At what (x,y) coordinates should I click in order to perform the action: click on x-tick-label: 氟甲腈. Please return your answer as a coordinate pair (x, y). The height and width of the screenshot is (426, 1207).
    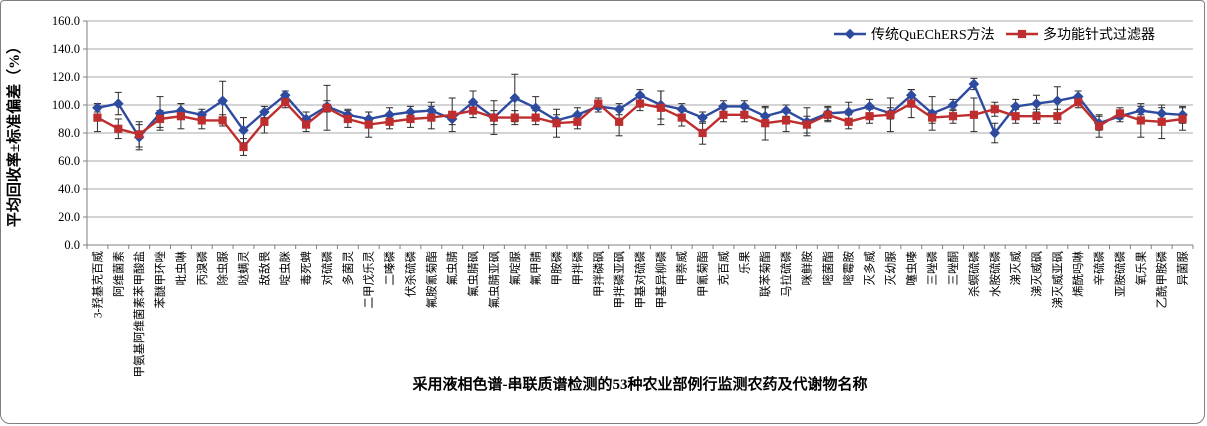
    Looking at the image, I should click on (536, 268).